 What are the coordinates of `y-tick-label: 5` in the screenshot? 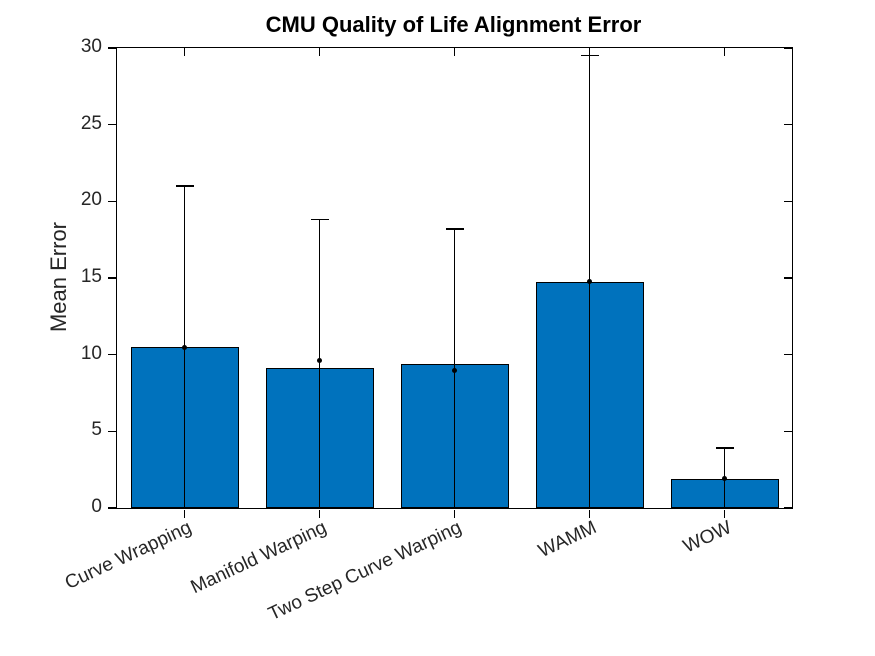 It's located at (96, 430).